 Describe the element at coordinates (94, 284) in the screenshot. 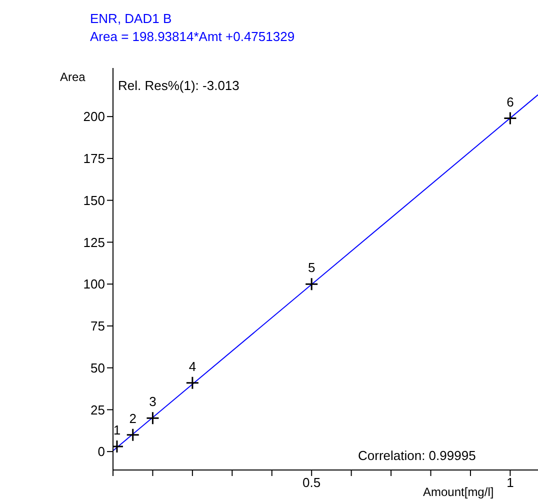

I see `y-tick-label: 100` at that location.